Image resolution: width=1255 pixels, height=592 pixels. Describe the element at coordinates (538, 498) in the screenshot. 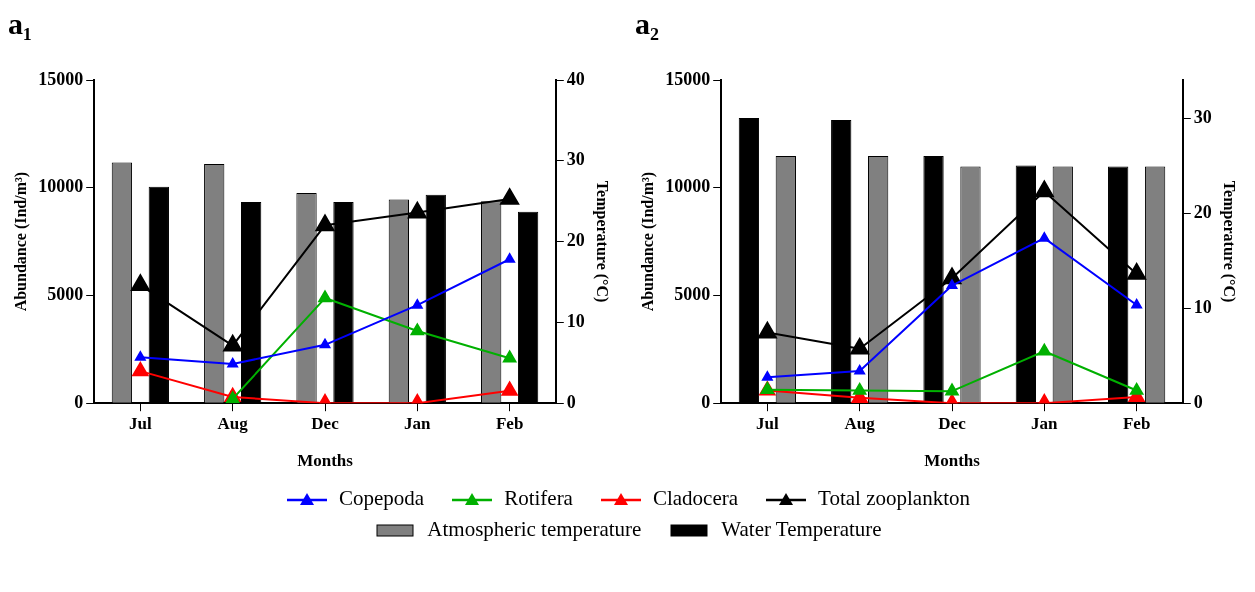

I see `legend-label: Rotifera` at that location.